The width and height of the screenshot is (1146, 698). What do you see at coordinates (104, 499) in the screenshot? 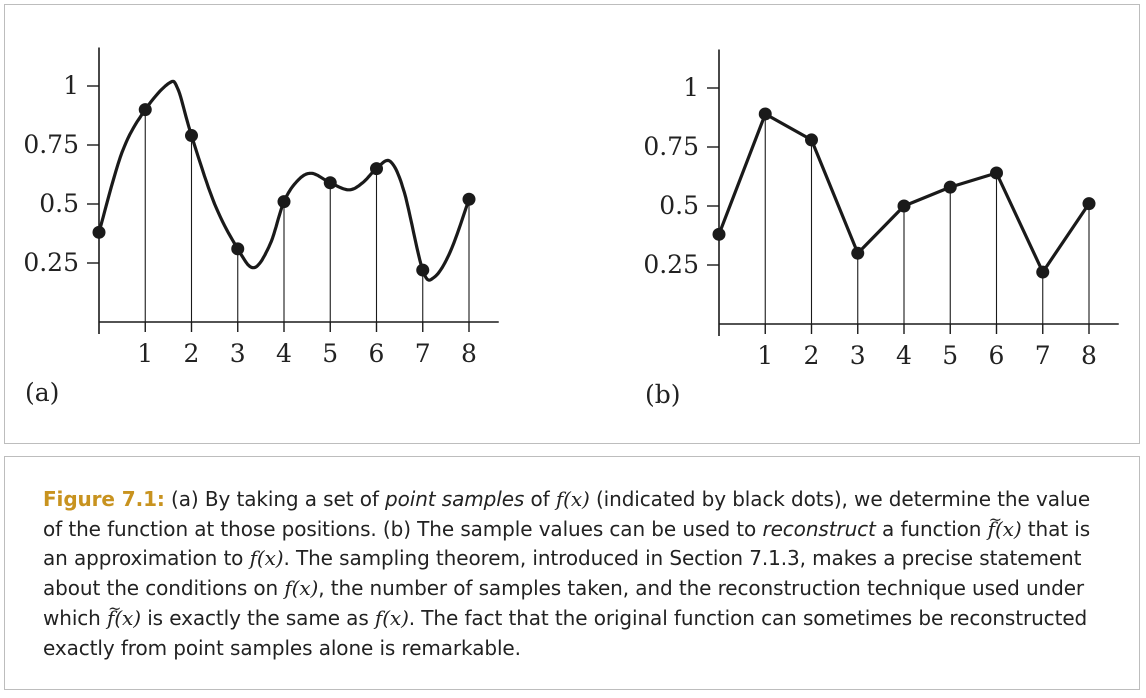
I see `figure-label: Figure 7.1:` at bounding box center [104, 499].